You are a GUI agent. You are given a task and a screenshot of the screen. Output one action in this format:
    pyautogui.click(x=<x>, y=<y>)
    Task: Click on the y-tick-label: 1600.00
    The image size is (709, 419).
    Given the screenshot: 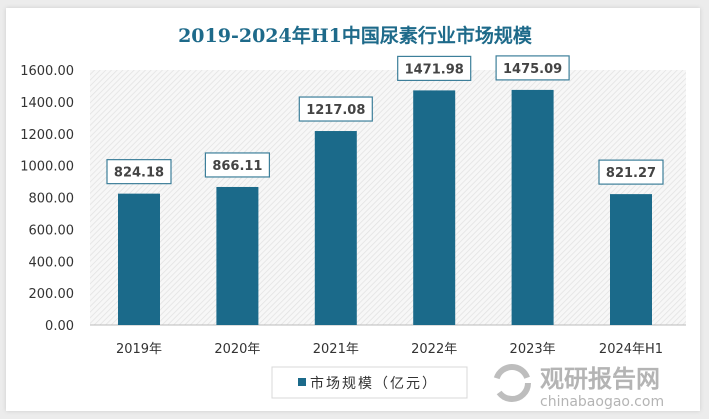 What is the action you would take?
    pyautogui.click(x=47, y=71)
    